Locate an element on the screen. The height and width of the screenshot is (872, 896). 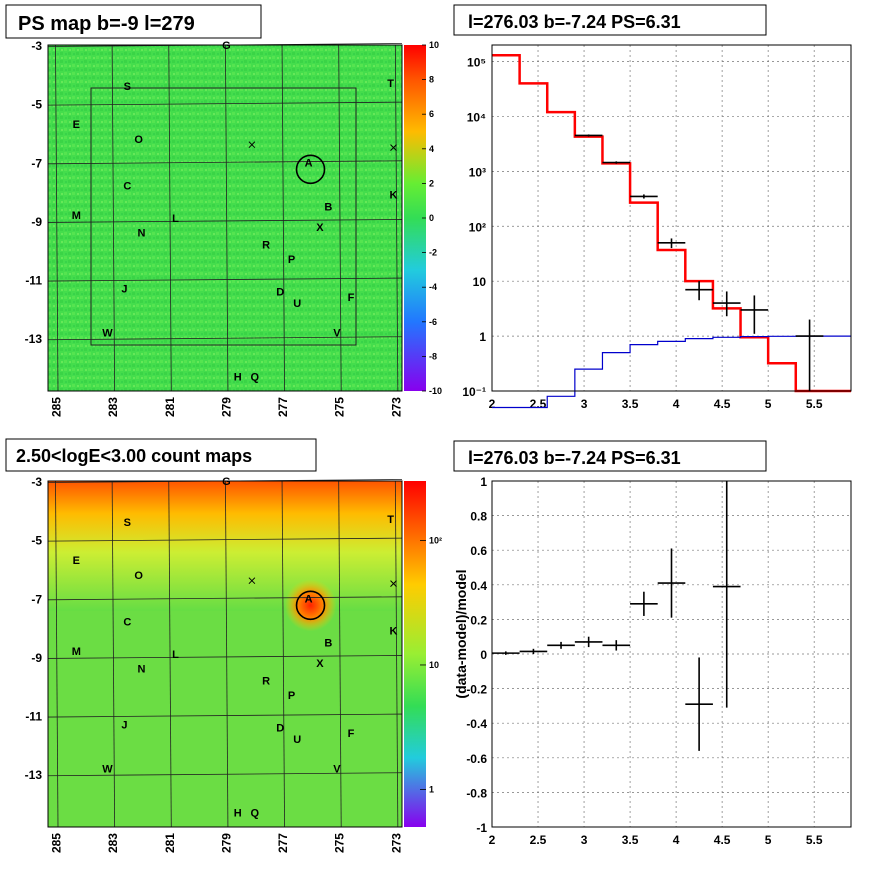
spectrum-y-tick-label: 10⁻¹ is located at coordinates (474, 392).